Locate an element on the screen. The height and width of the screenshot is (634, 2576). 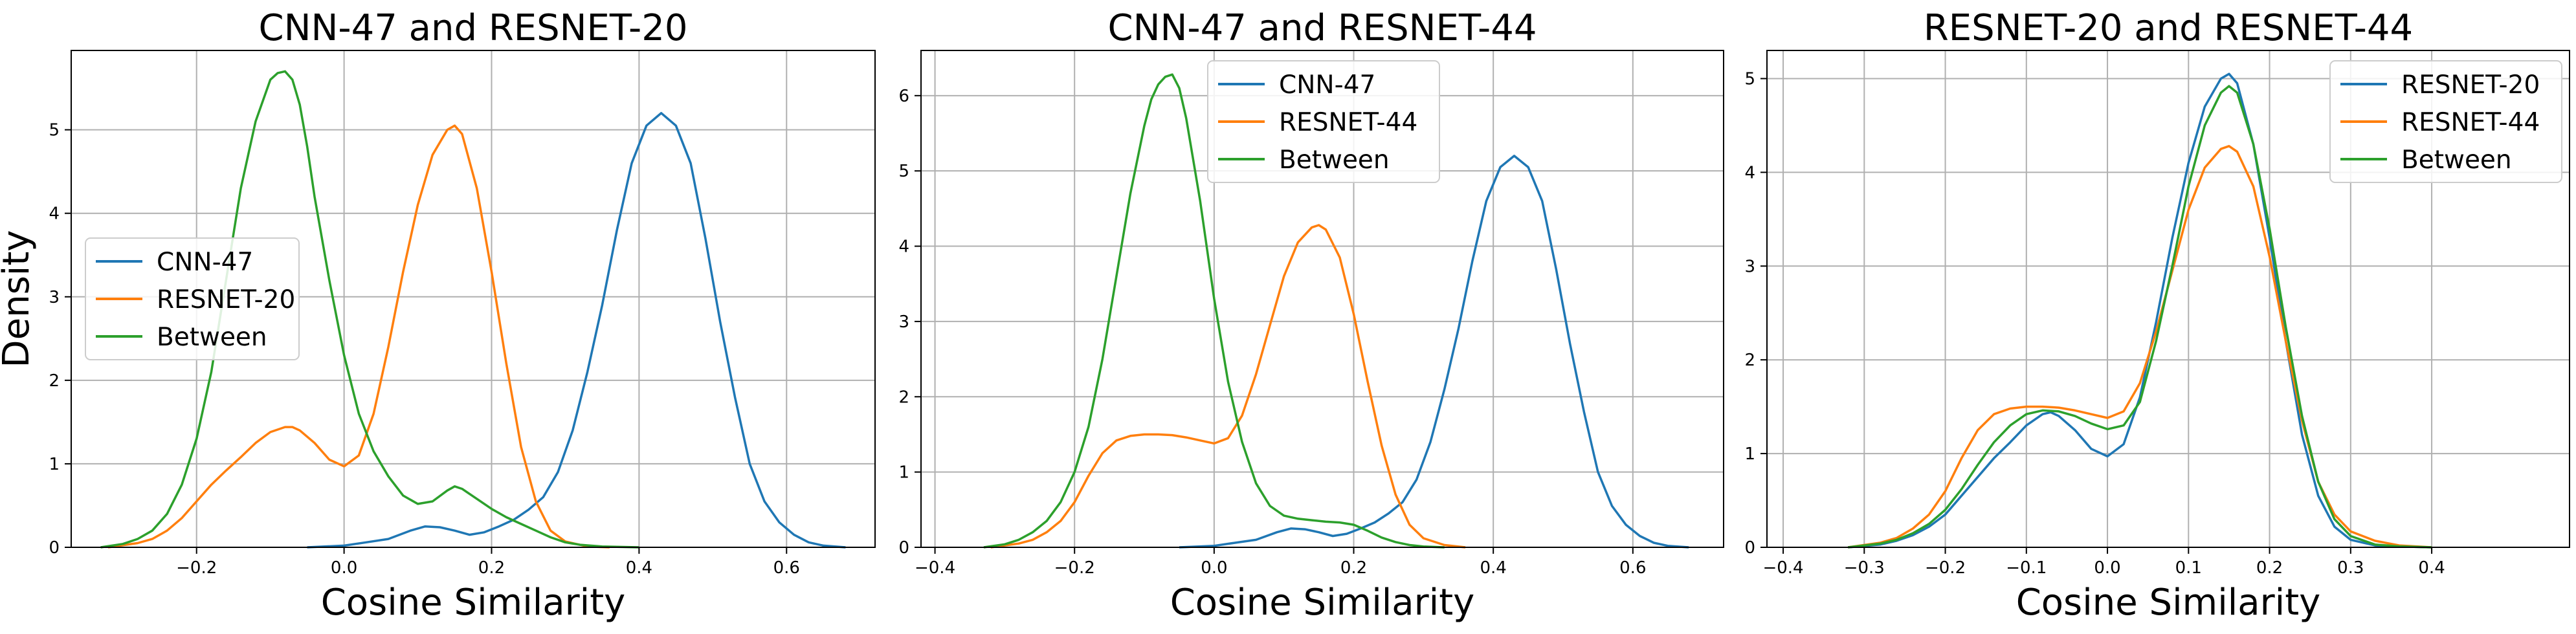
x-tick-label: −0.3 is located at coordinates (1864, 568).